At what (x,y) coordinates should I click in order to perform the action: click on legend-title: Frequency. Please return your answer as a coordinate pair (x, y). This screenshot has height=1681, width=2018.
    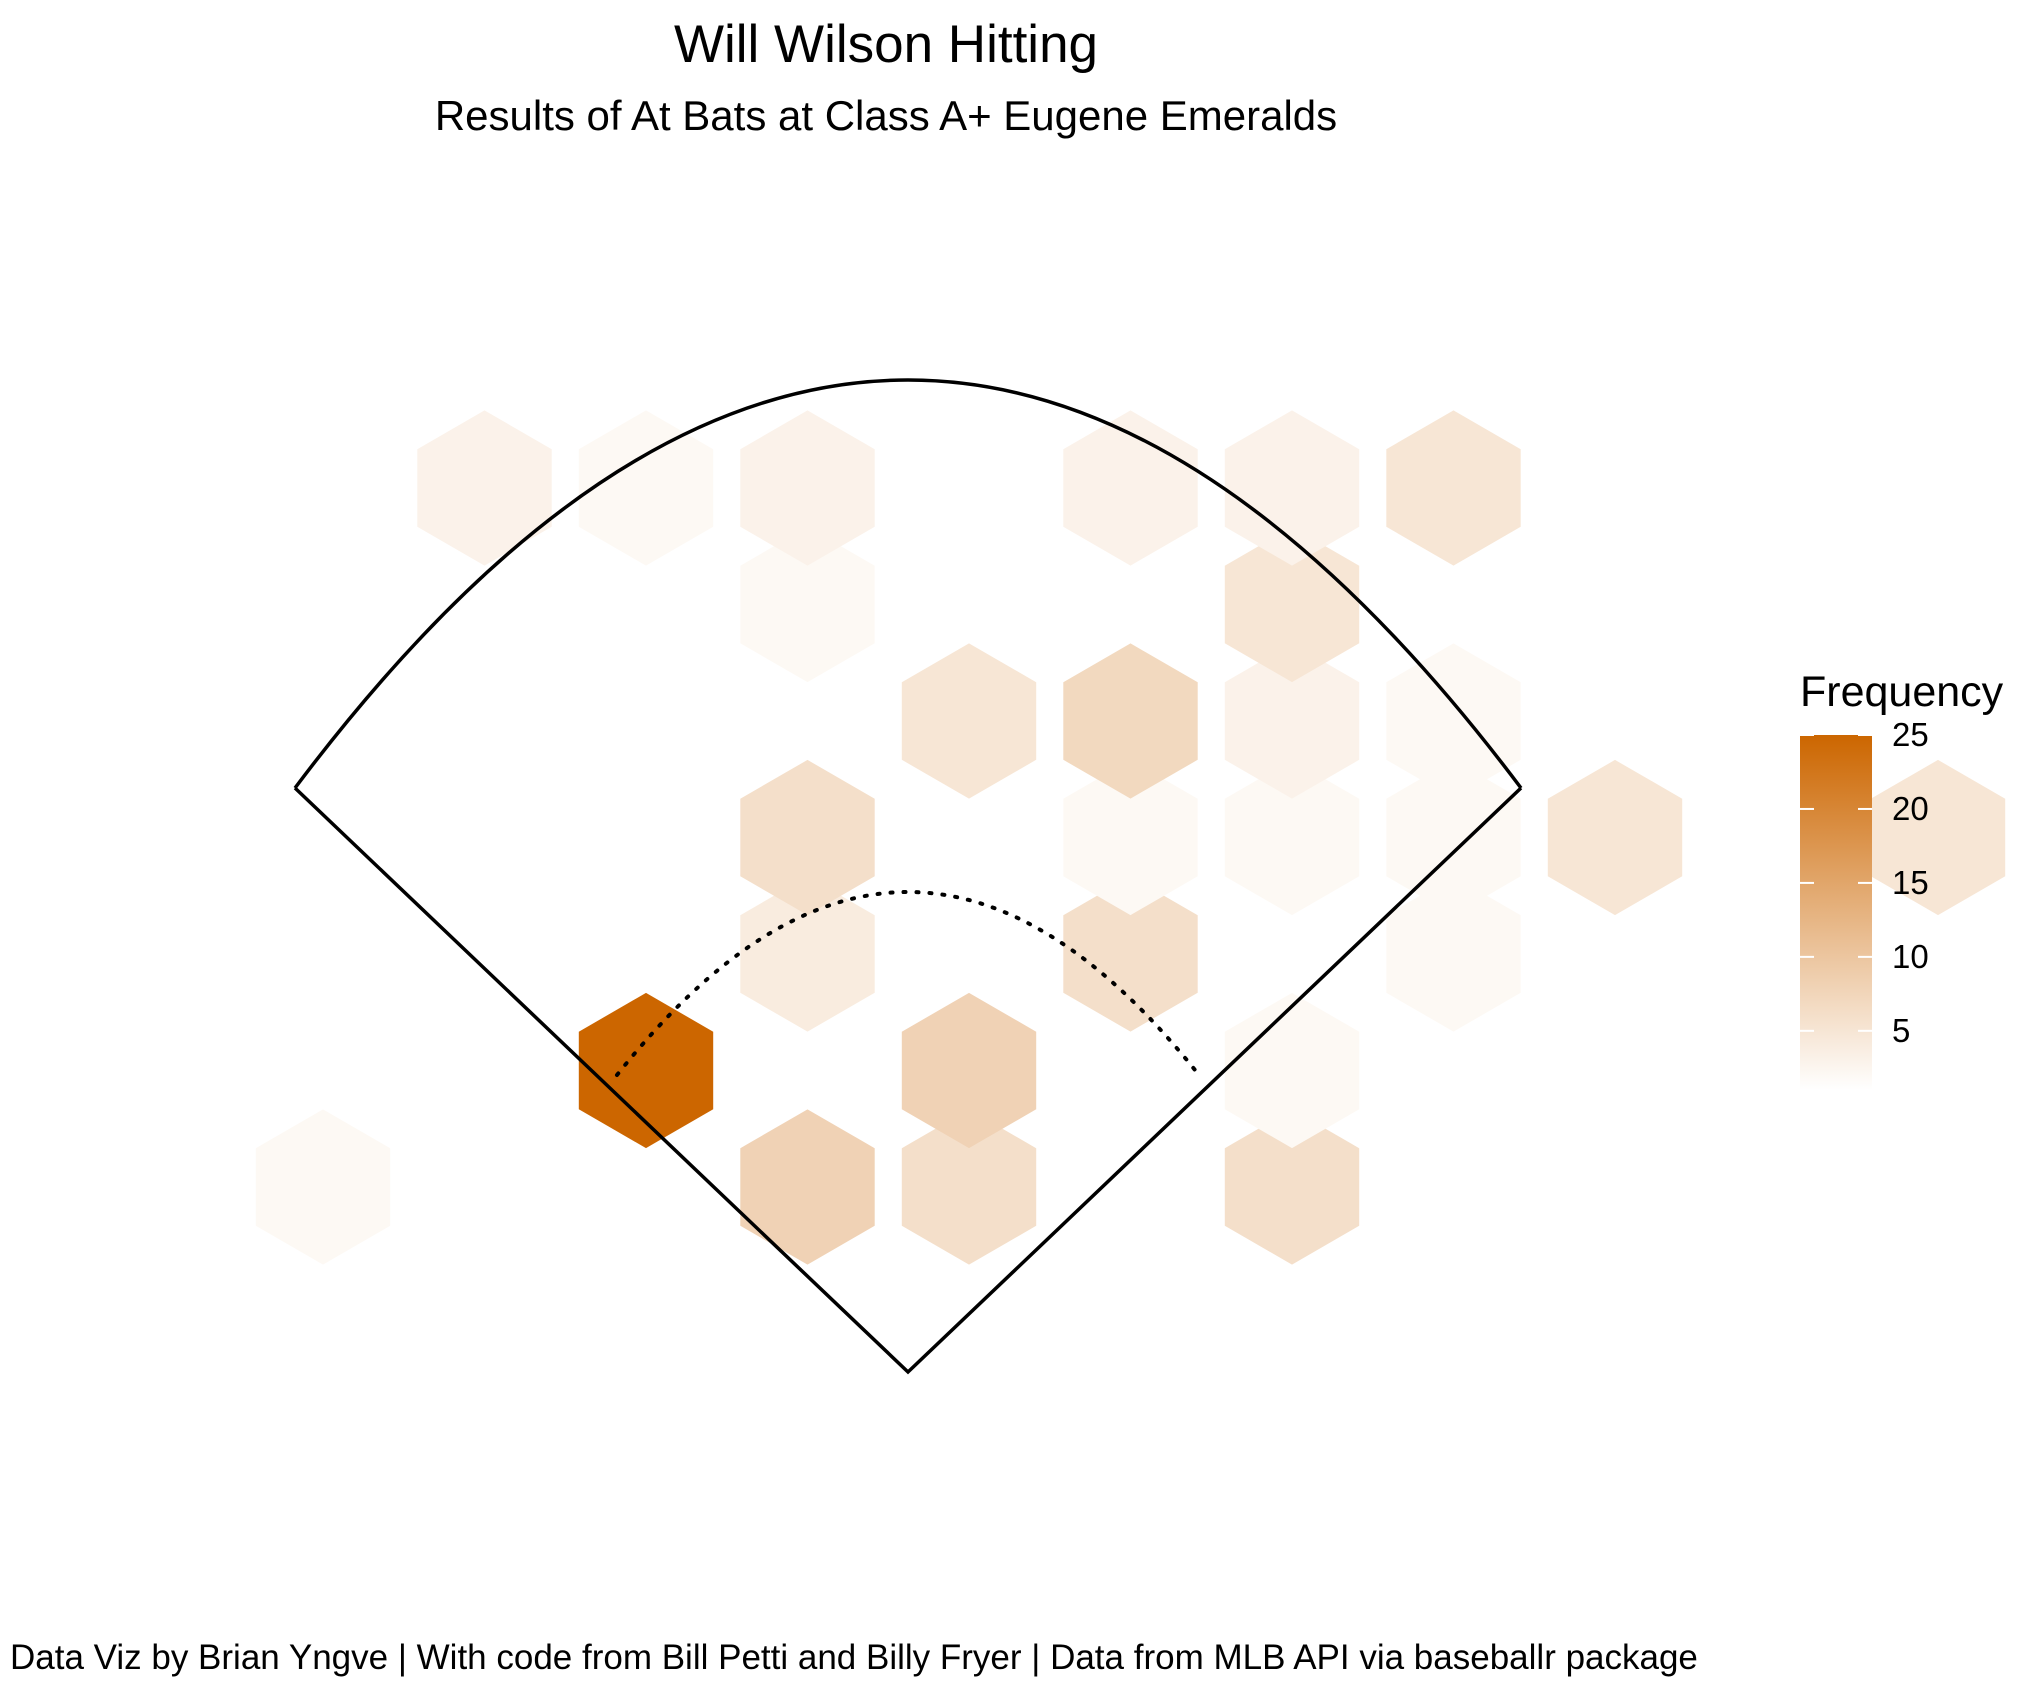
    Looking at the image, I should click on (1902, 692).